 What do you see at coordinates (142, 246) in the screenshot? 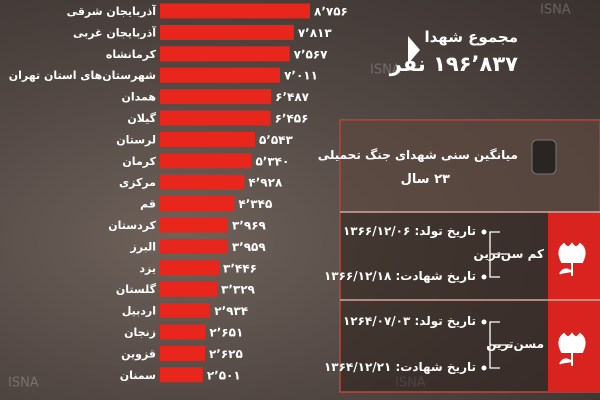
I see `category-label: البرز` at bounding box center [142, 246].